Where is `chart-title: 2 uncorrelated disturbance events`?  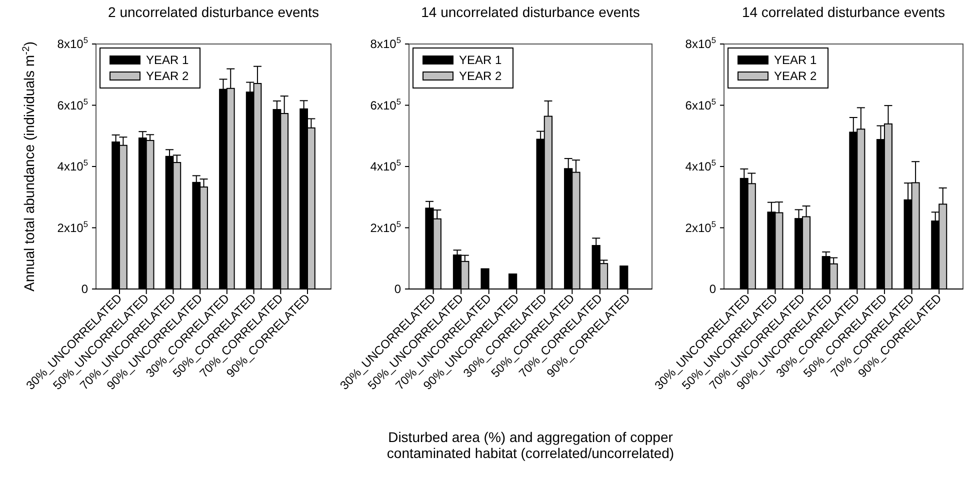
chart-title: 2 uncorrelated disturbance events is located at coordinates (213, 12).